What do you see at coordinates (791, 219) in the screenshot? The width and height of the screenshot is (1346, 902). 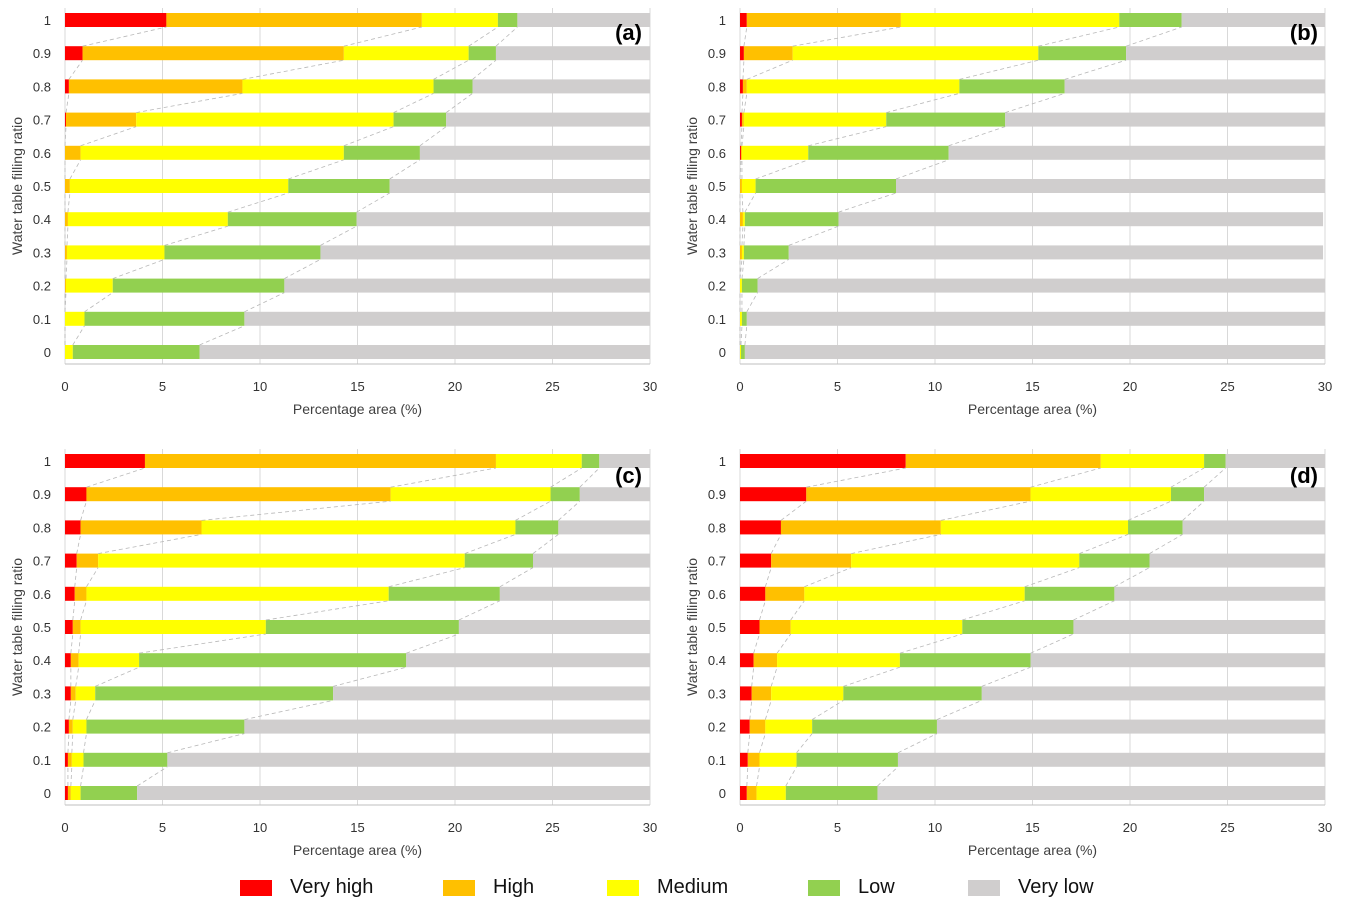 I see `panel-b-bar-low-0.4` at bounding box center [791, 219].